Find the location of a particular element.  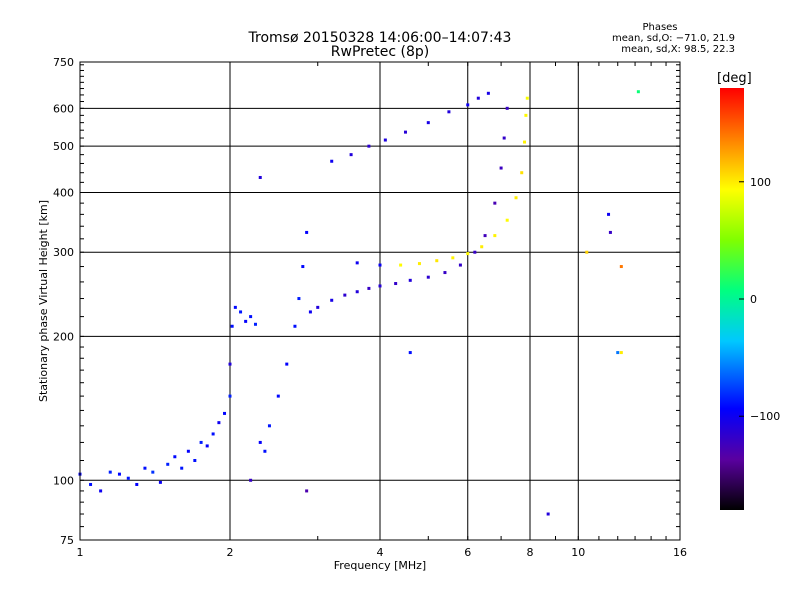

x-axis-label: Frequency [MHz] is located at coordinates (380, 565).